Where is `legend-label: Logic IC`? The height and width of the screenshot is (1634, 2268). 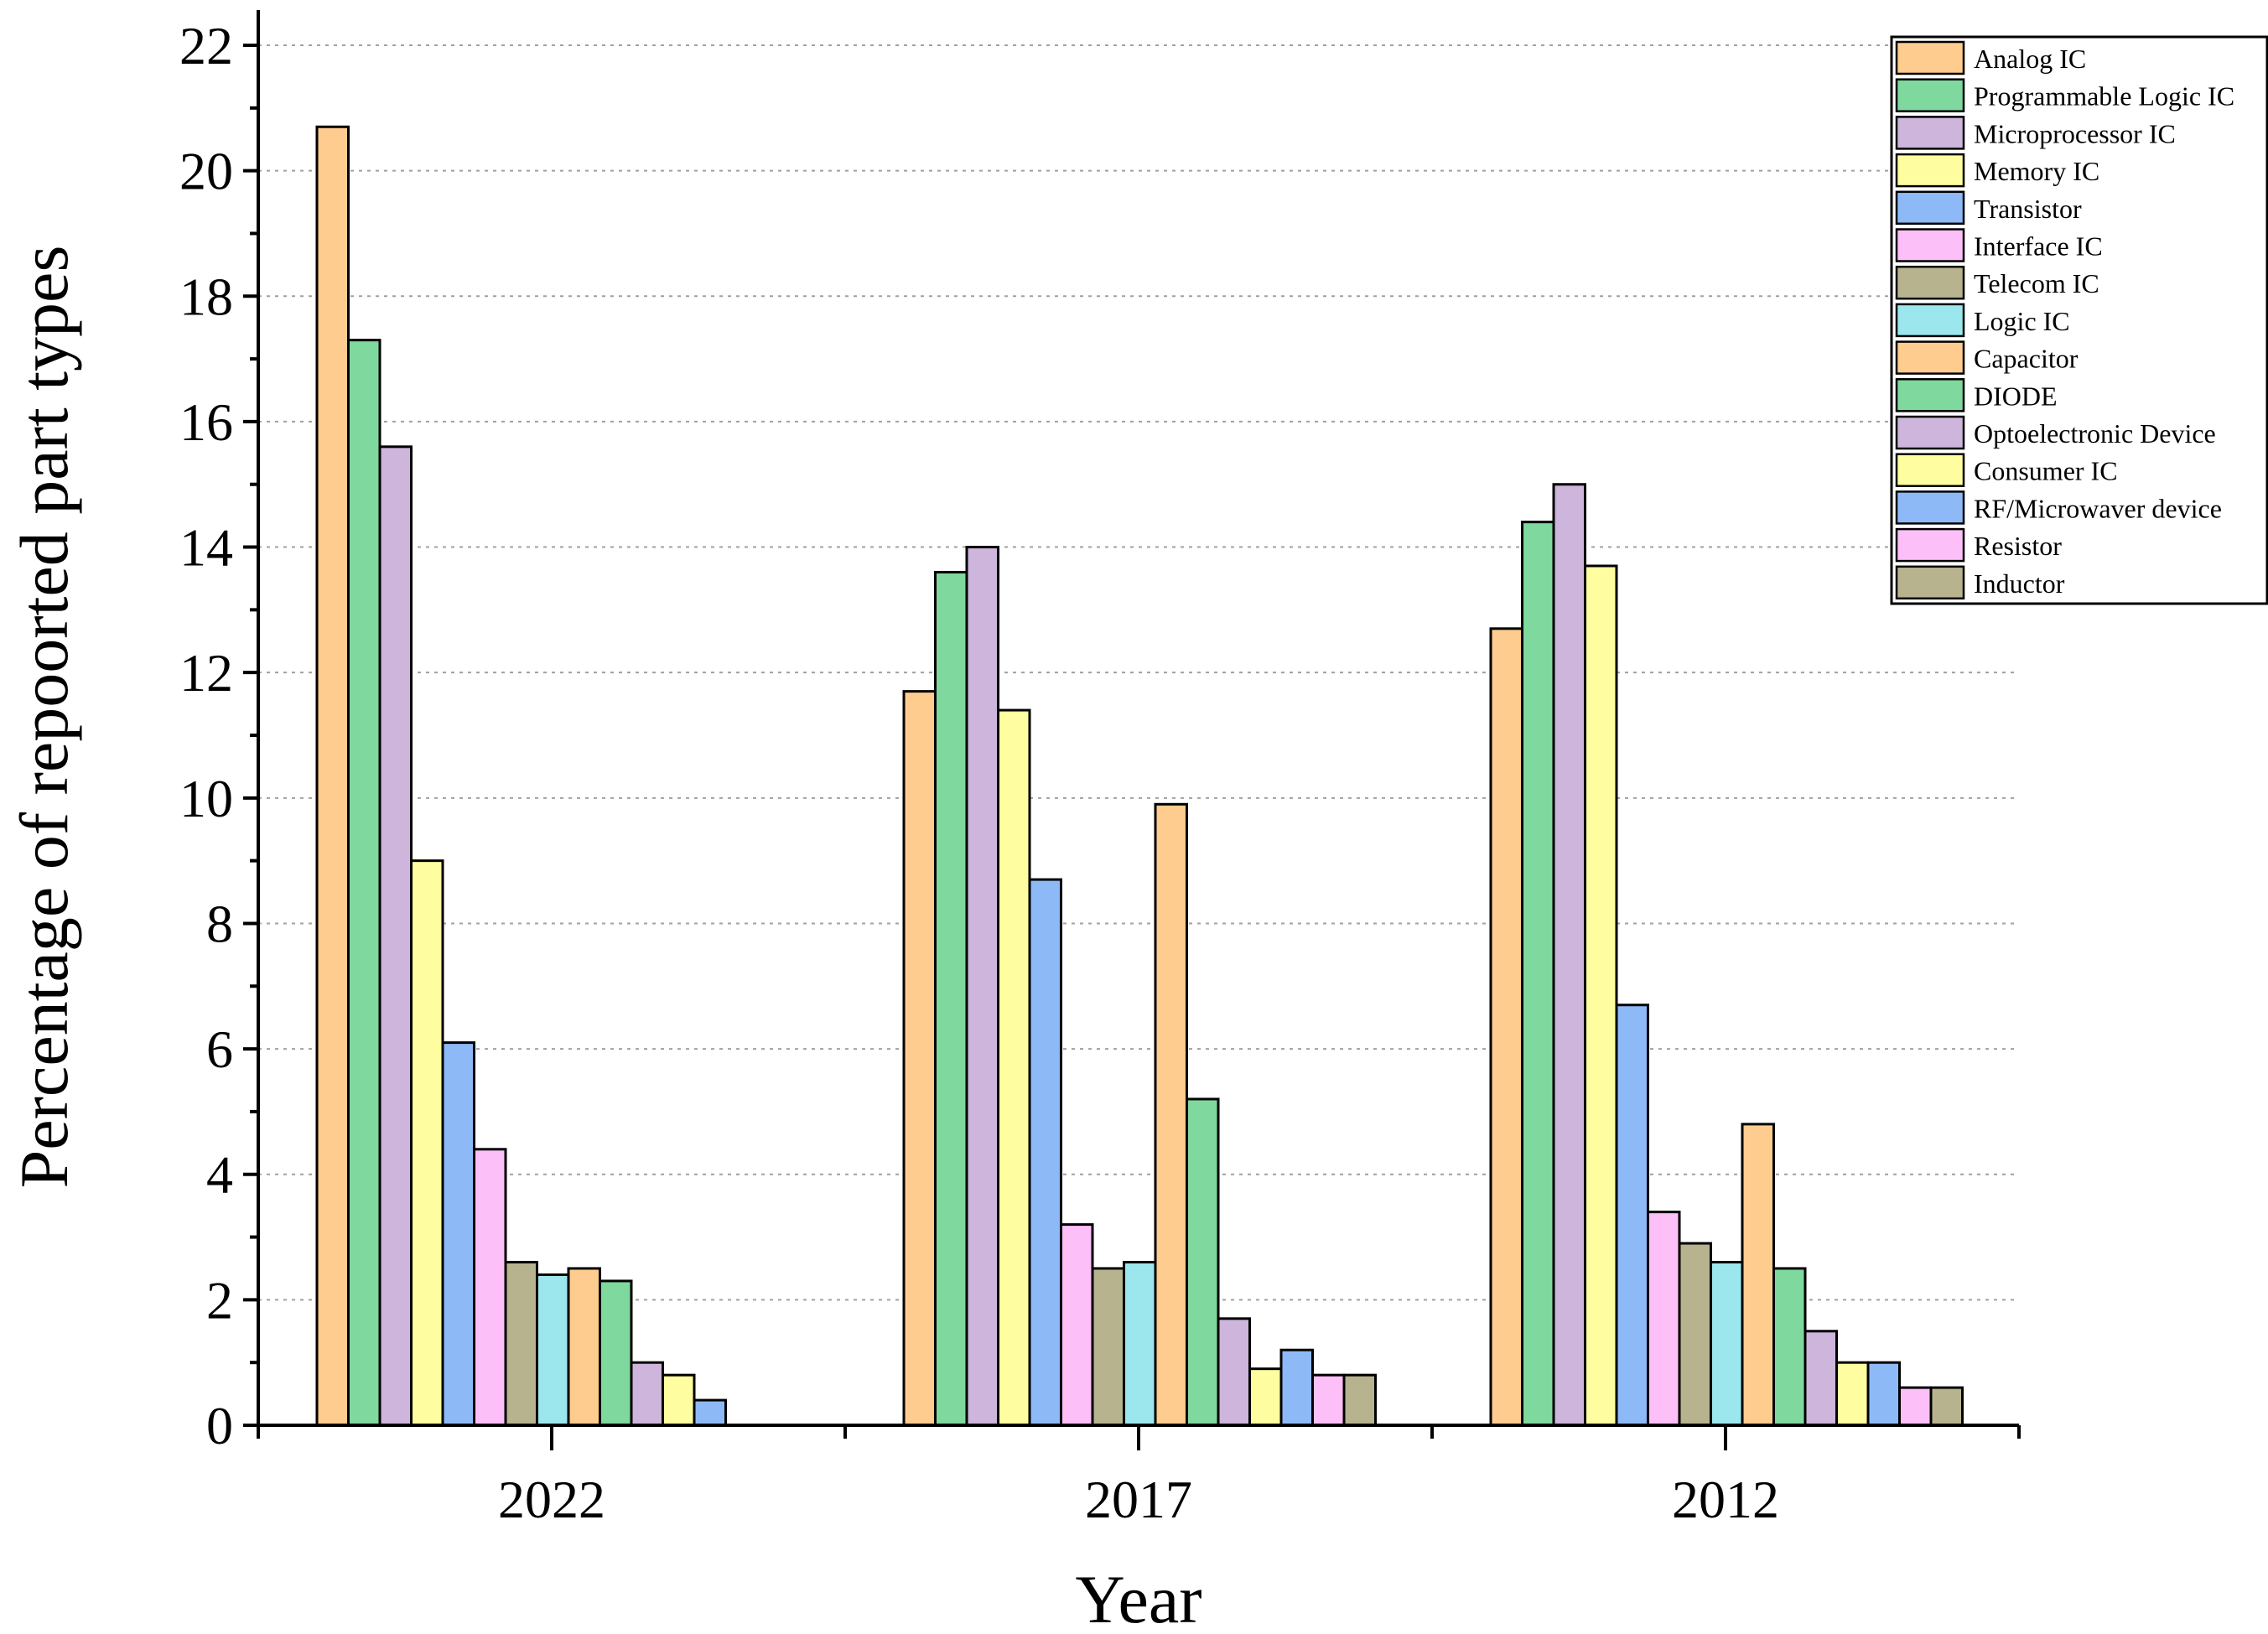 legend-label: Logic IC is located at coordinates (2022, 321).